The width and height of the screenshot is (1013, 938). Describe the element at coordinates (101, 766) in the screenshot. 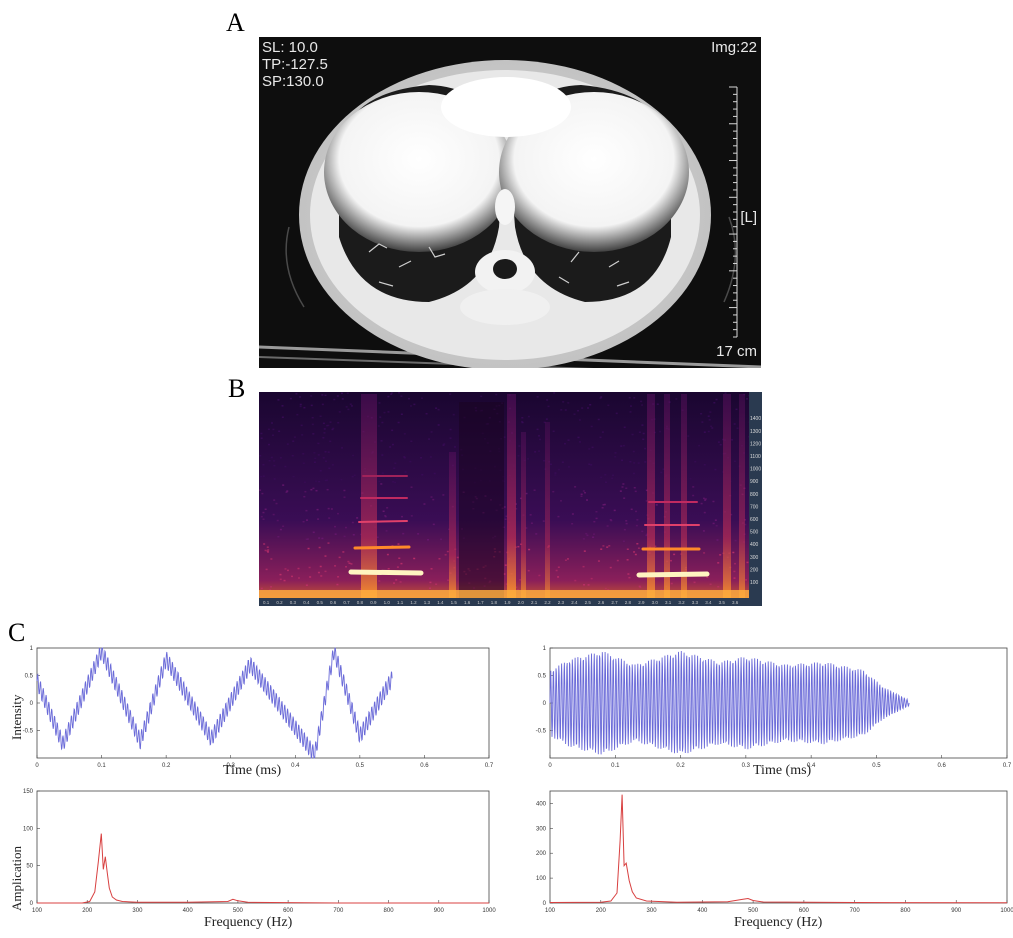

I see `wave-left-x-tick-label: 0.1` at that location.